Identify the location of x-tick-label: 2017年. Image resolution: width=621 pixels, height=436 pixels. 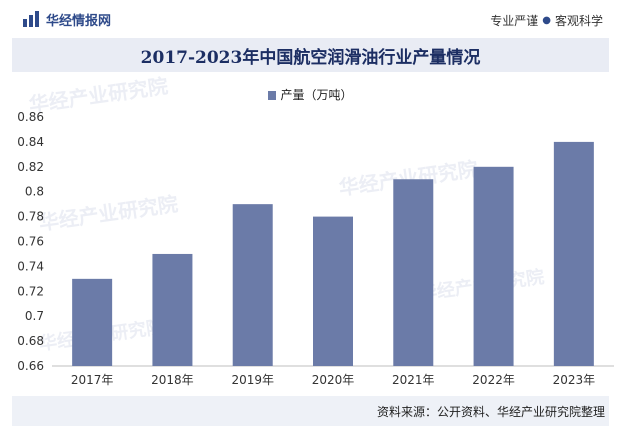
(92, 380).